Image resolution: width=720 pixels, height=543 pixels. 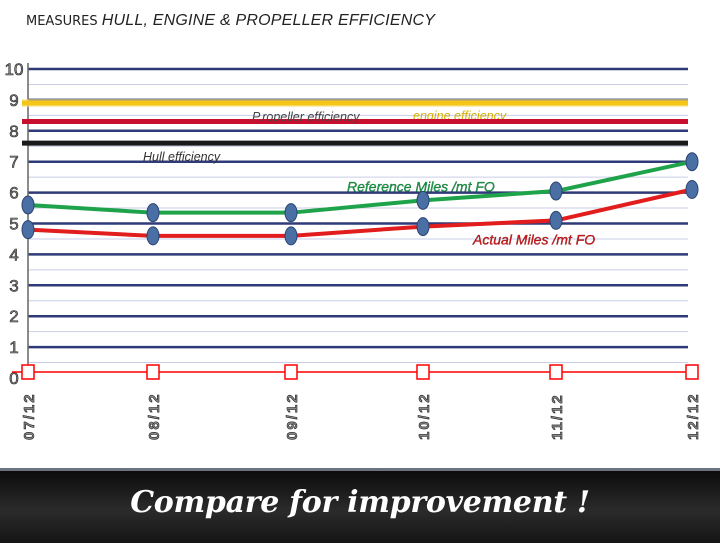 I want to click on reference-line-label: P.ropeller efficiency, so click(x=306, y=117).